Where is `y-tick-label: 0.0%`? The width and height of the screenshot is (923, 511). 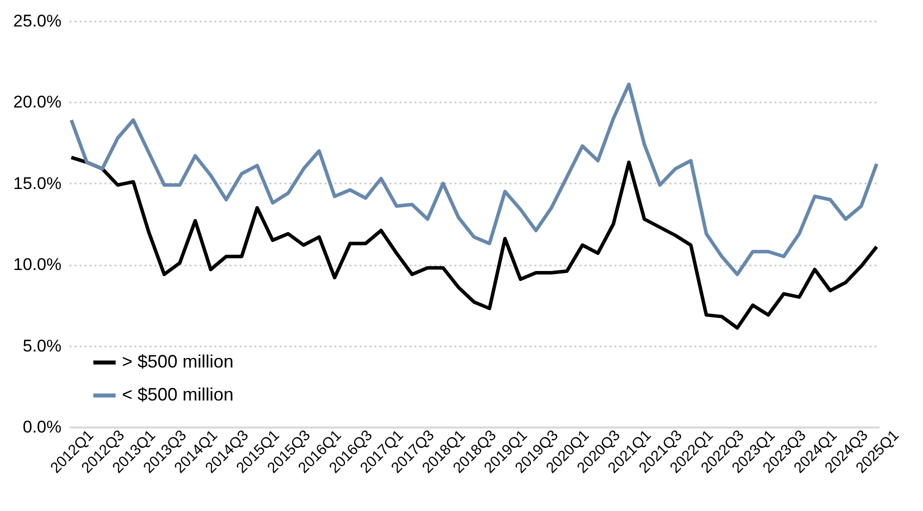
y-tick-label: 0.0% is located at coordinates (42, 427).